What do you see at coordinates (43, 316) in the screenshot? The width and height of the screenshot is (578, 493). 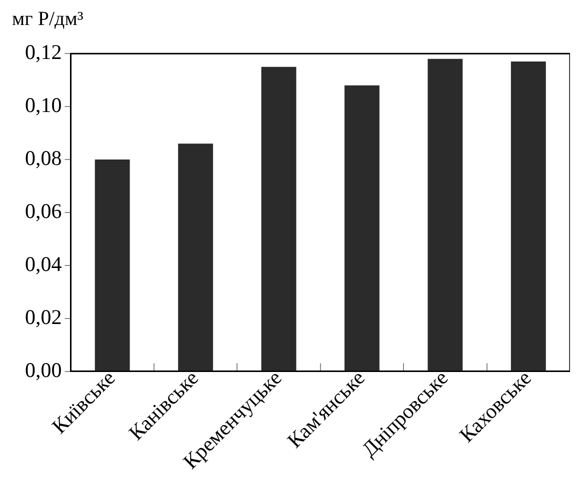 I see `y-tick-label: 0,02` at bounding box center [43, 316].